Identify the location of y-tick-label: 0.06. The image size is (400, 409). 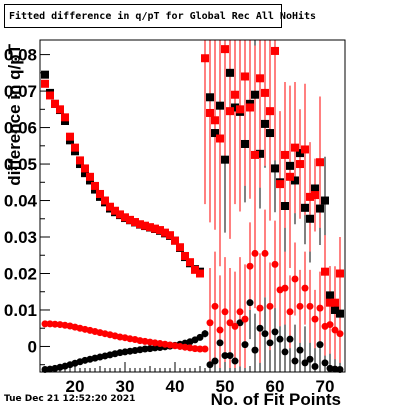
(20, 128).